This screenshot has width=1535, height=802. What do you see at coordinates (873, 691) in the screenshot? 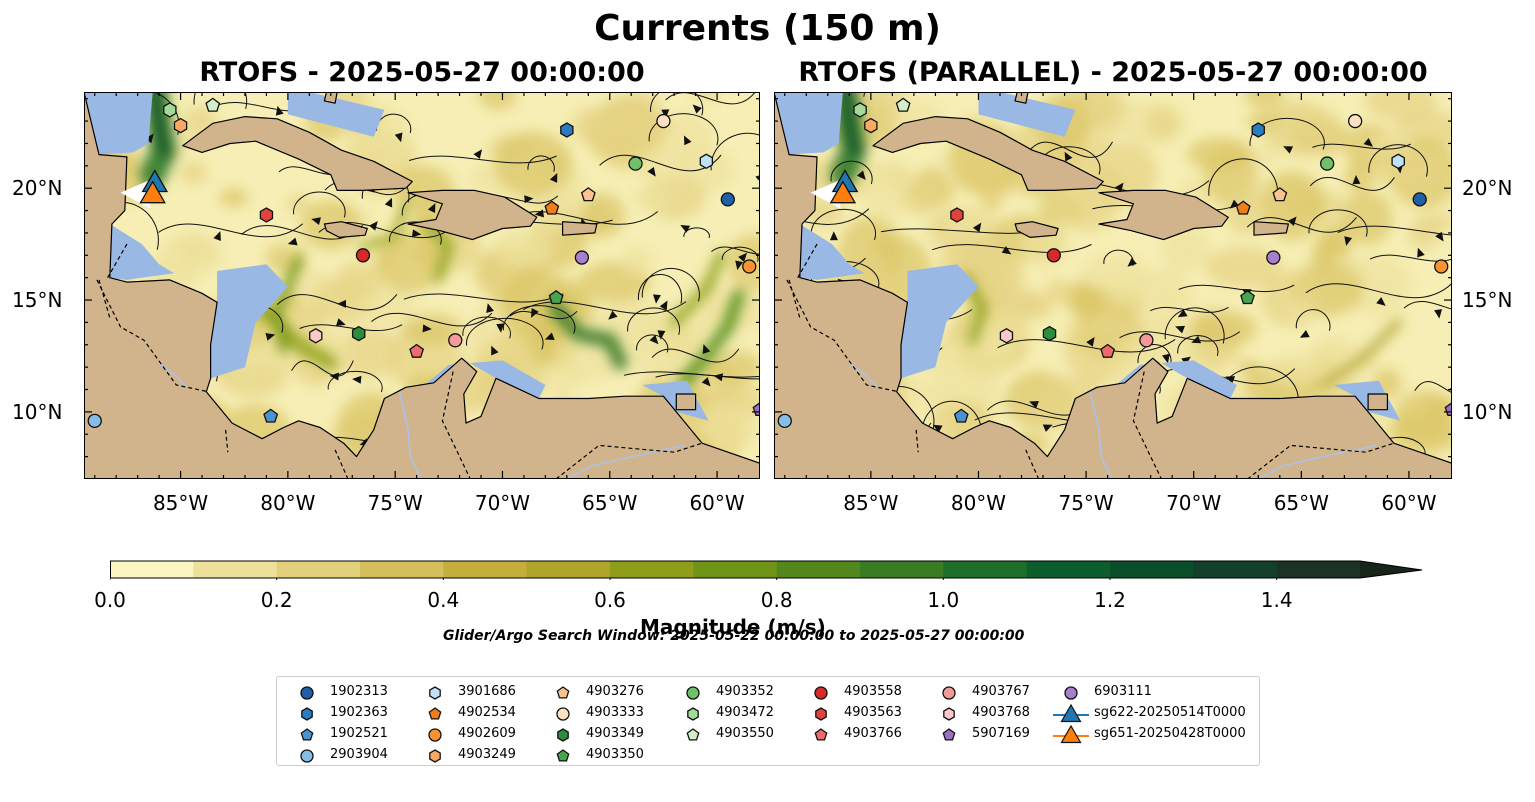
I see `legend-label: 4903558` at bounding box center [873, 691].